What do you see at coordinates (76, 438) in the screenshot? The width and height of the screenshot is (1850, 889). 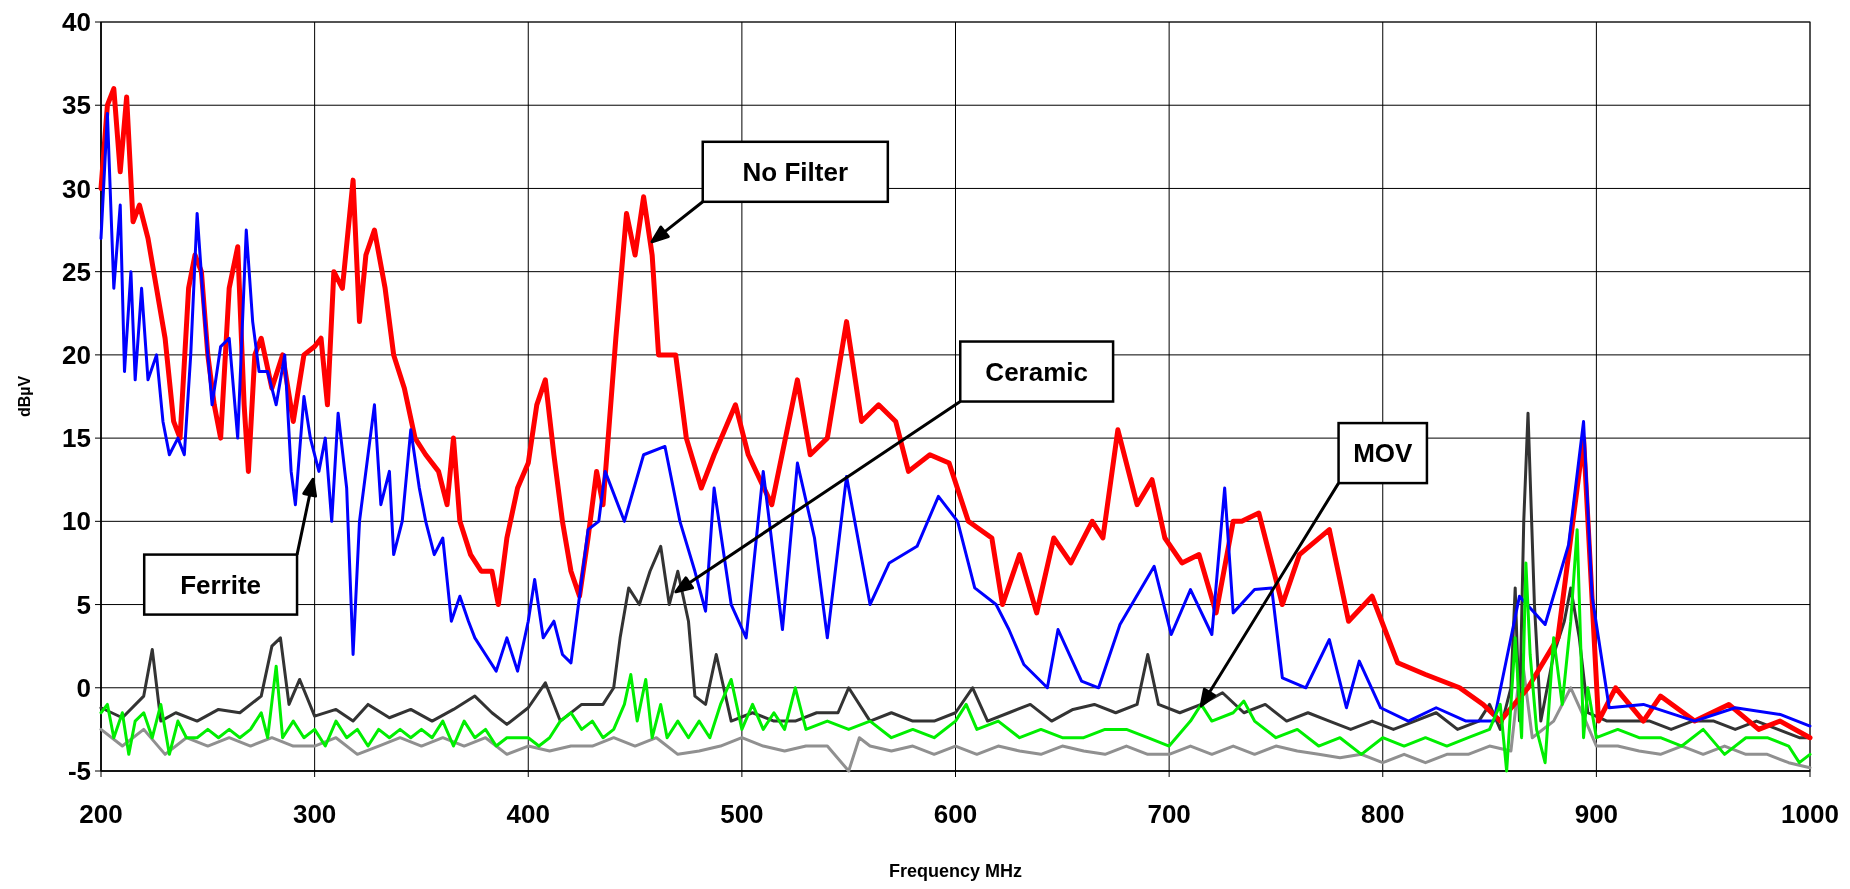 I see `y-tick-label: 15` at bounding box center [76, 438].